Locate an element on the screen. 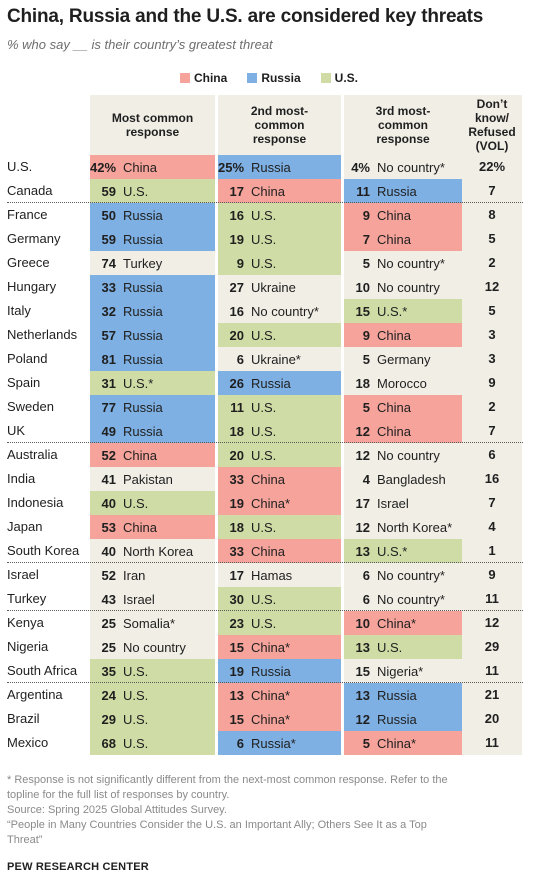 The height and width of the screenshot is (877, 538). response-cell: 15 U.S.* is located at coordinates (403, 311).